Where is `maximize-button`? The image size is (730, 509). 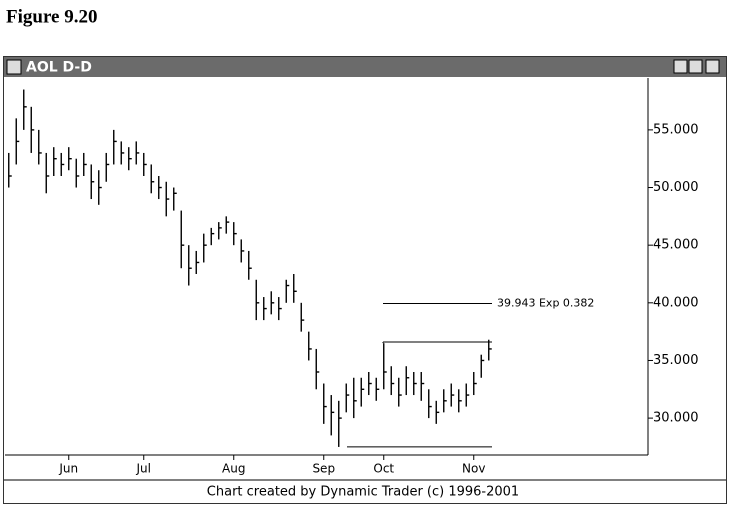
maximize-button is located at coordinates (695, 66).